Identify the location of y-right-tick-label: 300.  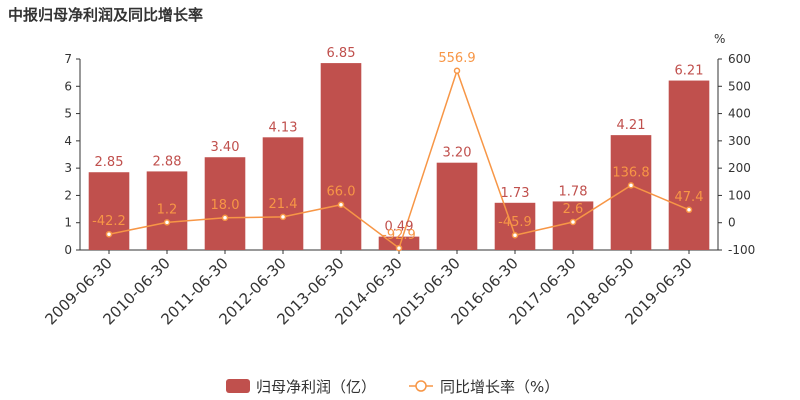
(739, 141).